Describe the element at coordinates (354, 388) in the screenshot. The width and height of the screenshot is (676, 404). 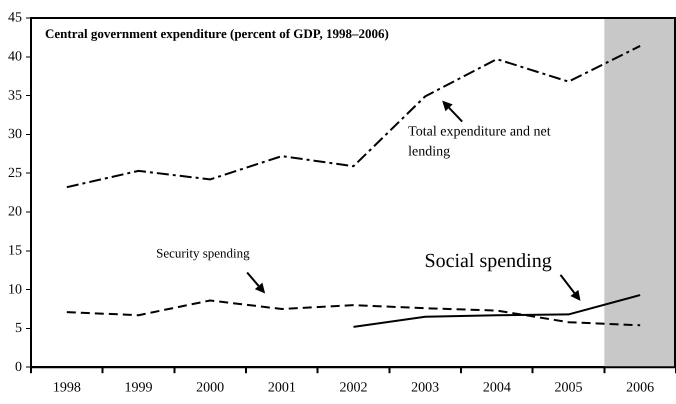
I see `x-tick-label: 2002` at that location.